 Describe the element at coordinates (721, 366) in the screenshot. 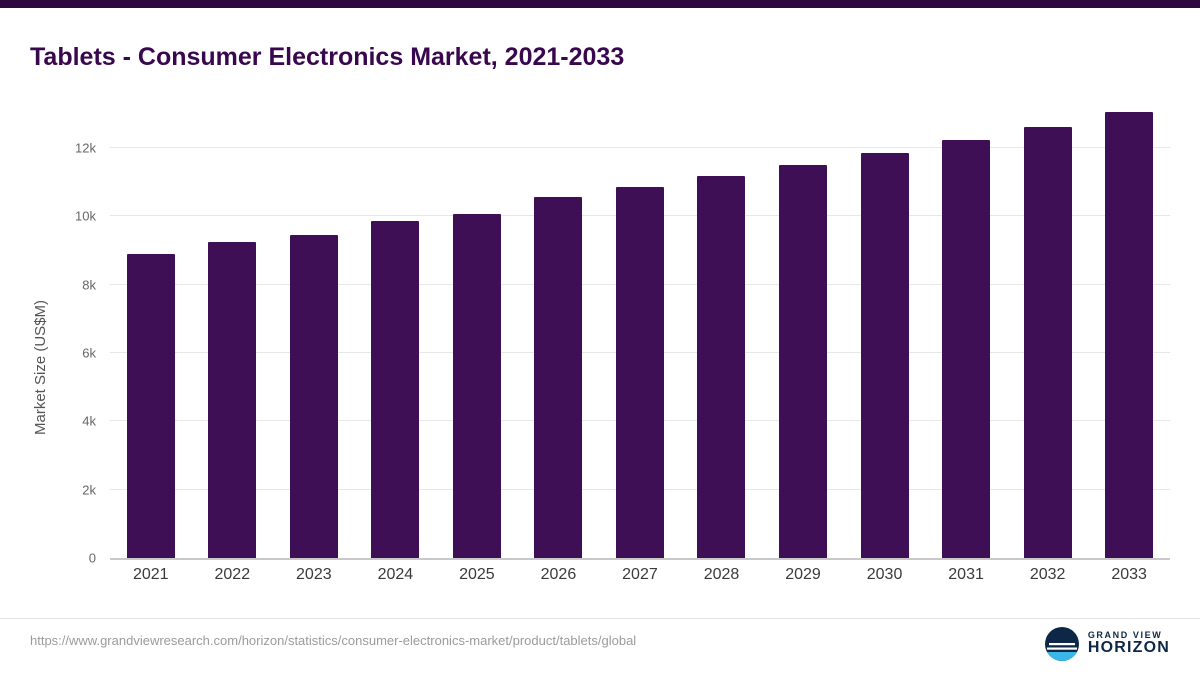

I see `bar-2028` at that location.